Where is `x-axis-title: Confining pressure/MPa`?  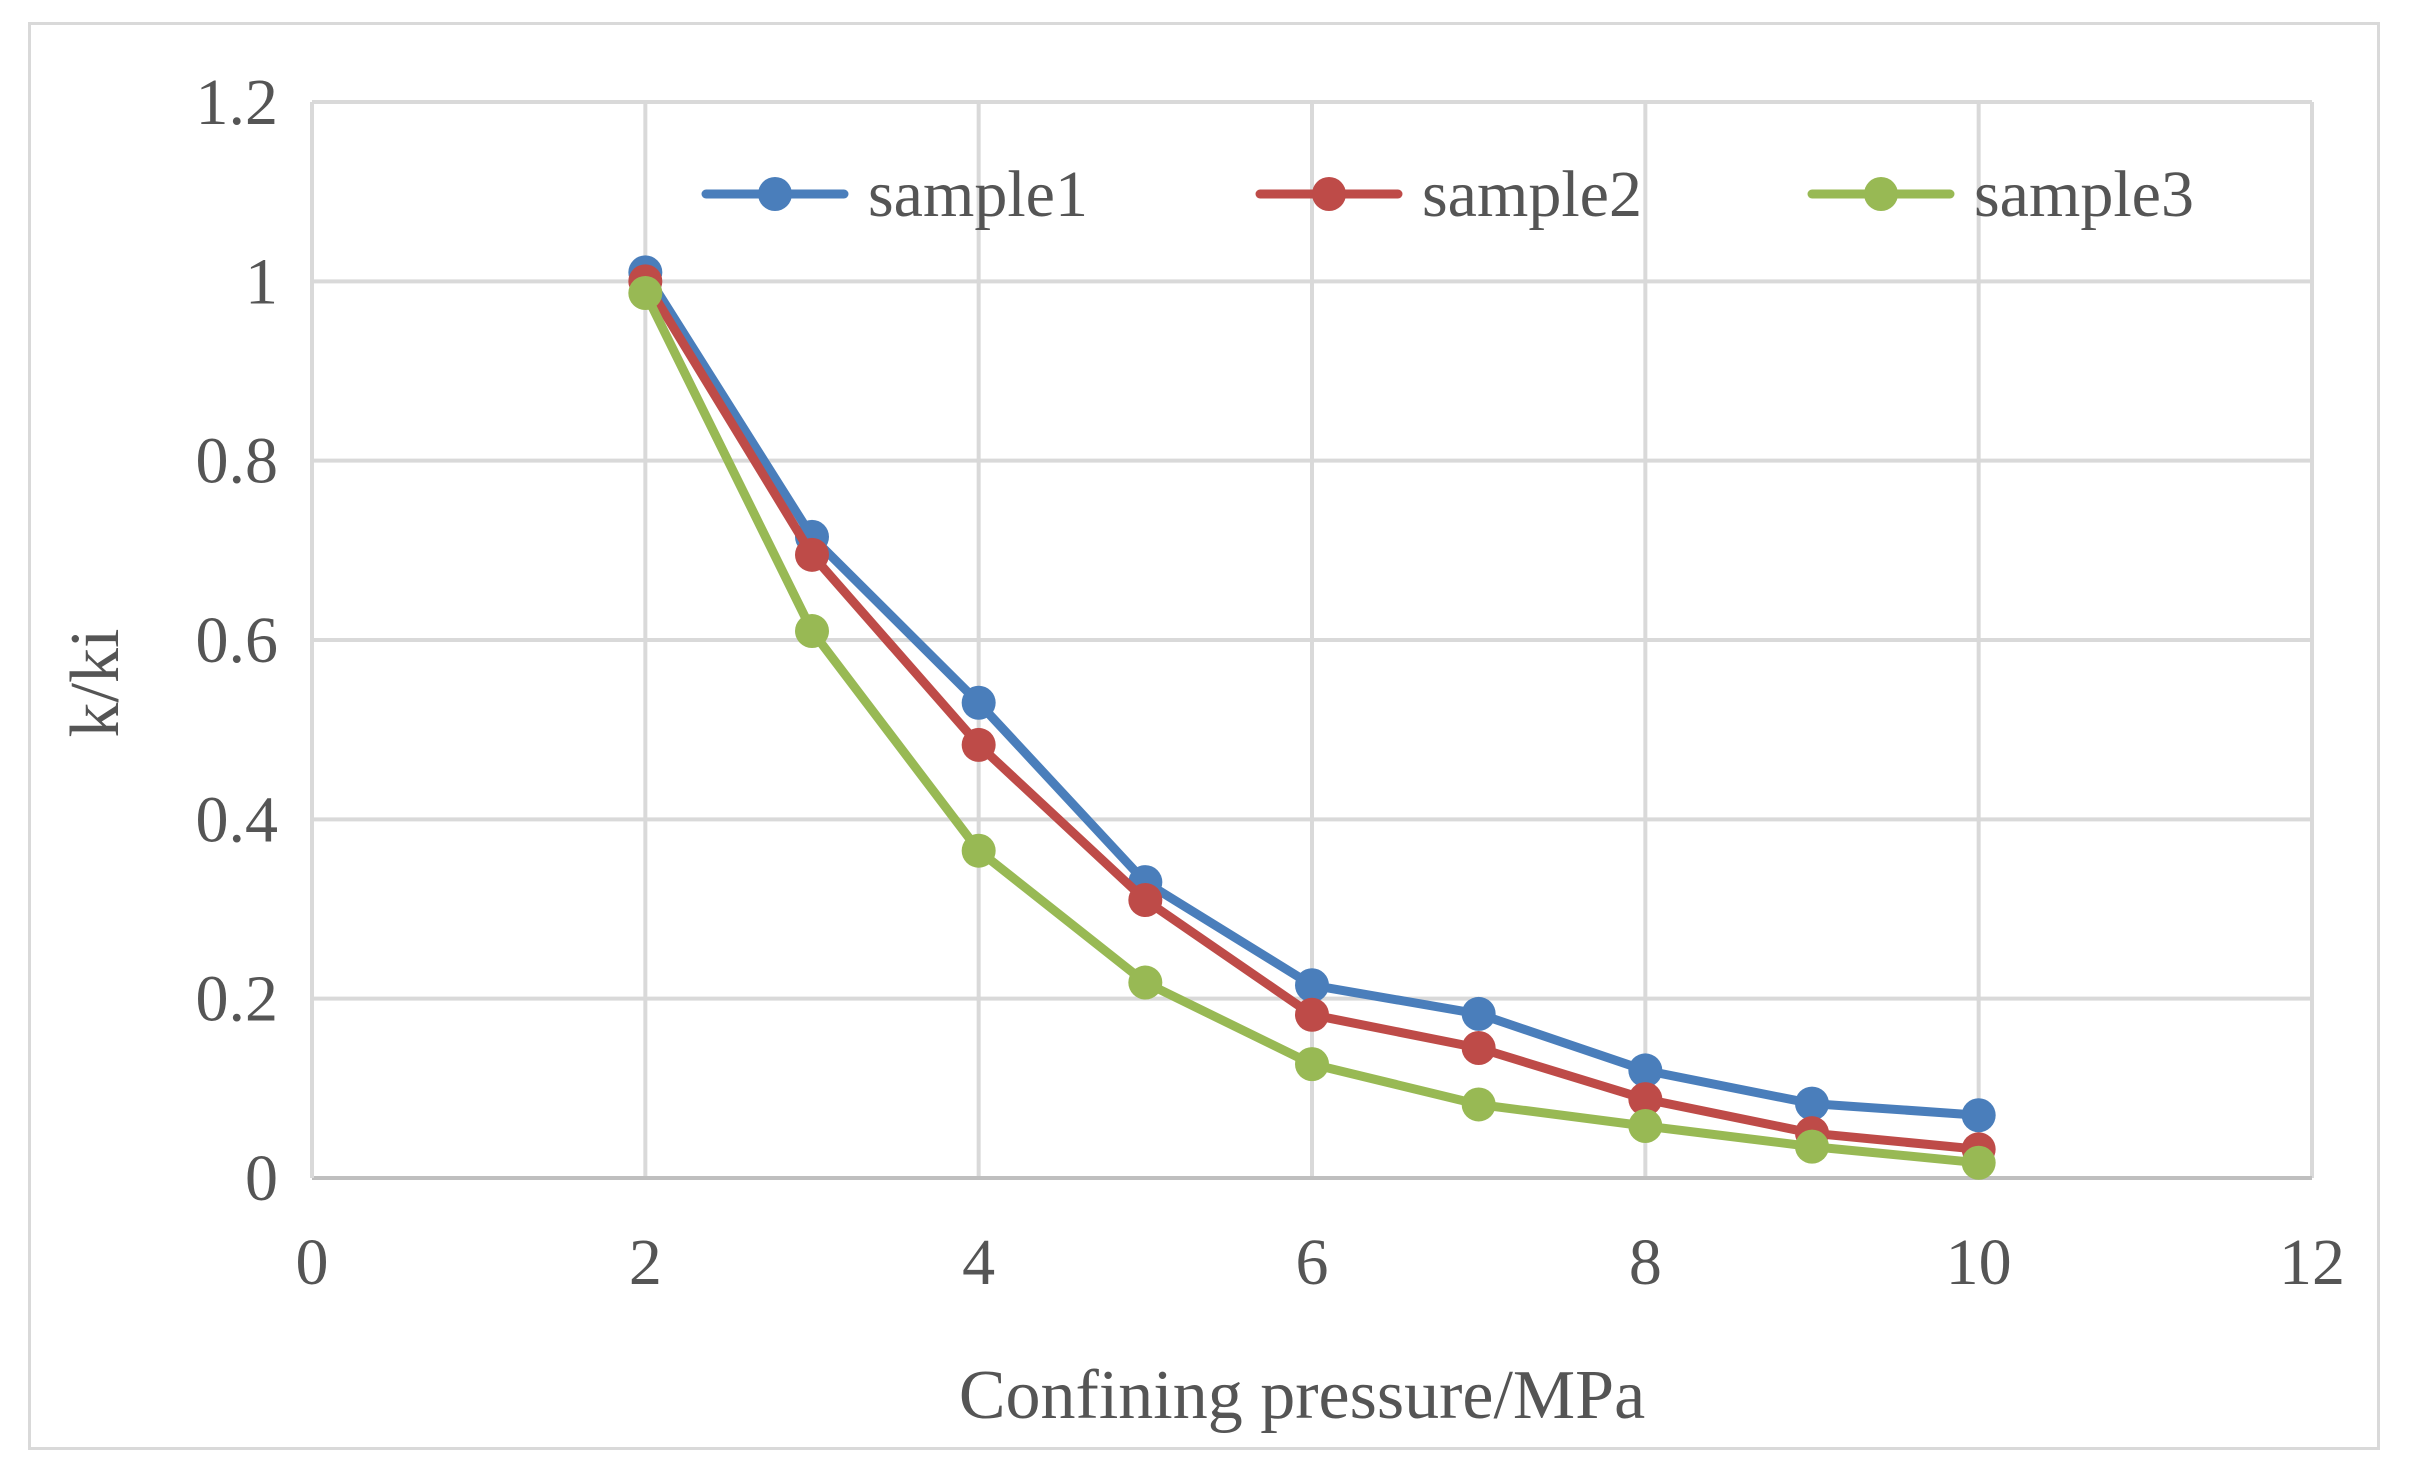
x-axis-title: Confining pressure/MPa is located at coordinates (1302, 1395).